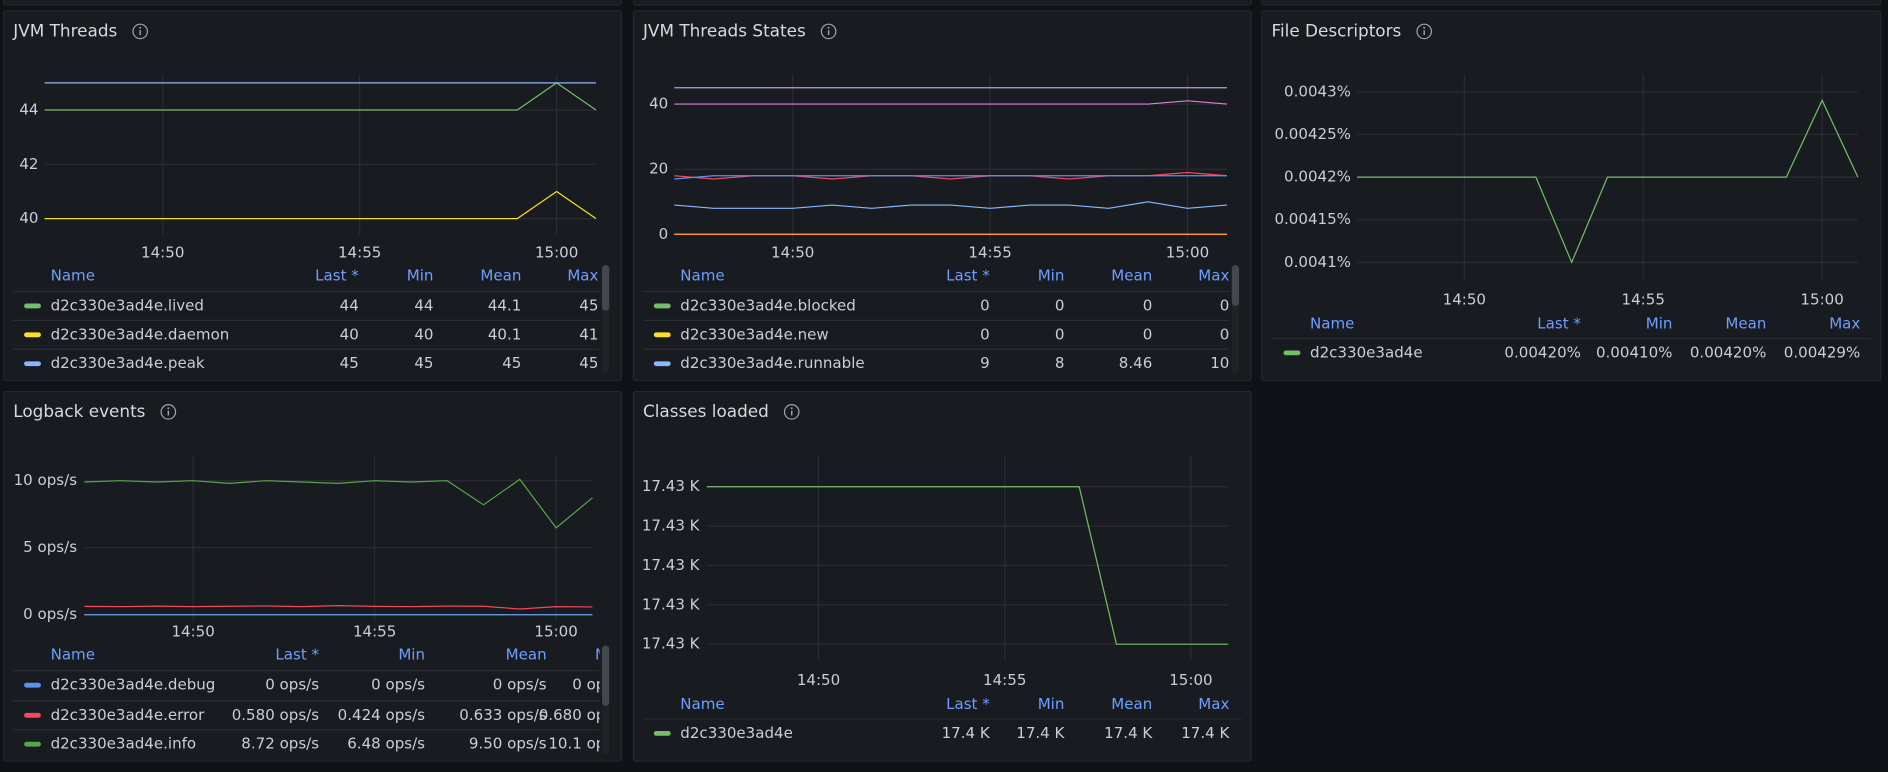 Image resolution: width=1888 pixels, height=772 pixels. Describe the element at coordinates (587, 744) in the screenshot. I see `legend-value: 10.1 ops/s` at that location.